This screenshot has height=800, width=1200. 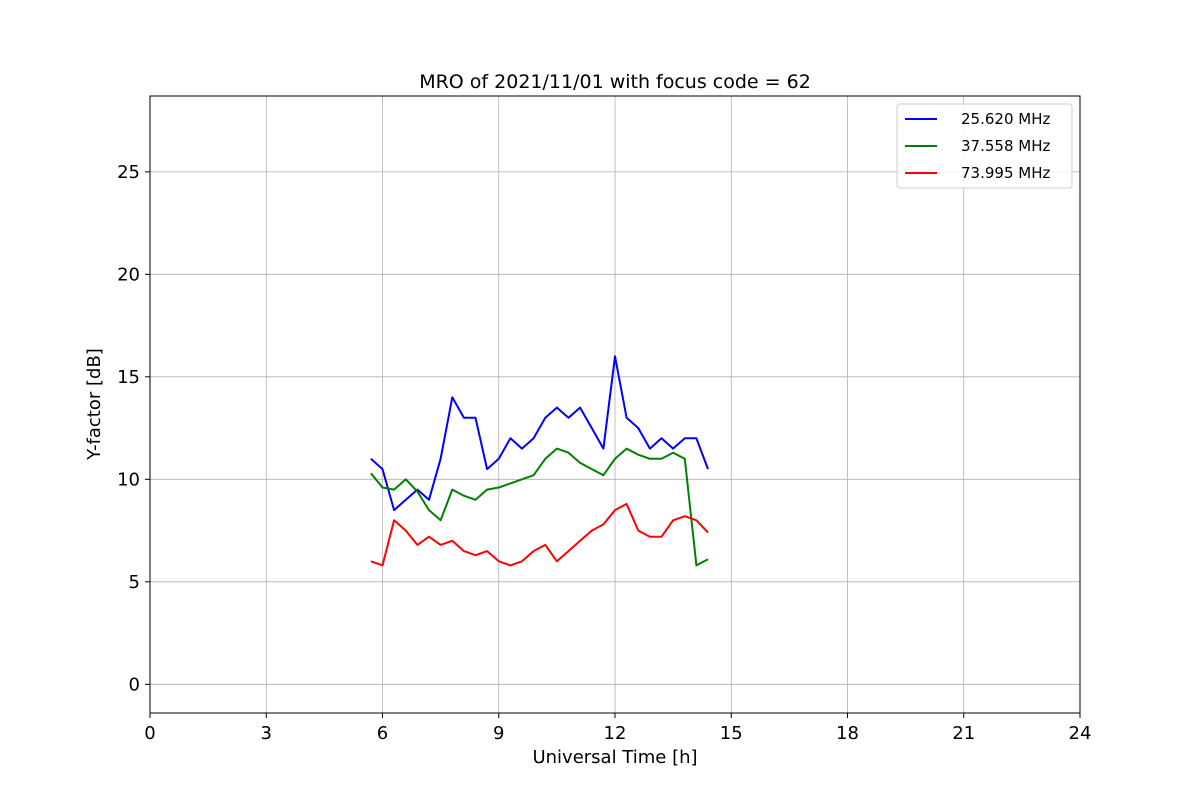 What do you see at coordinates (731, 733) in the screenshot?
I see `x-tick-label: 15` at bounding box center [731, 733].